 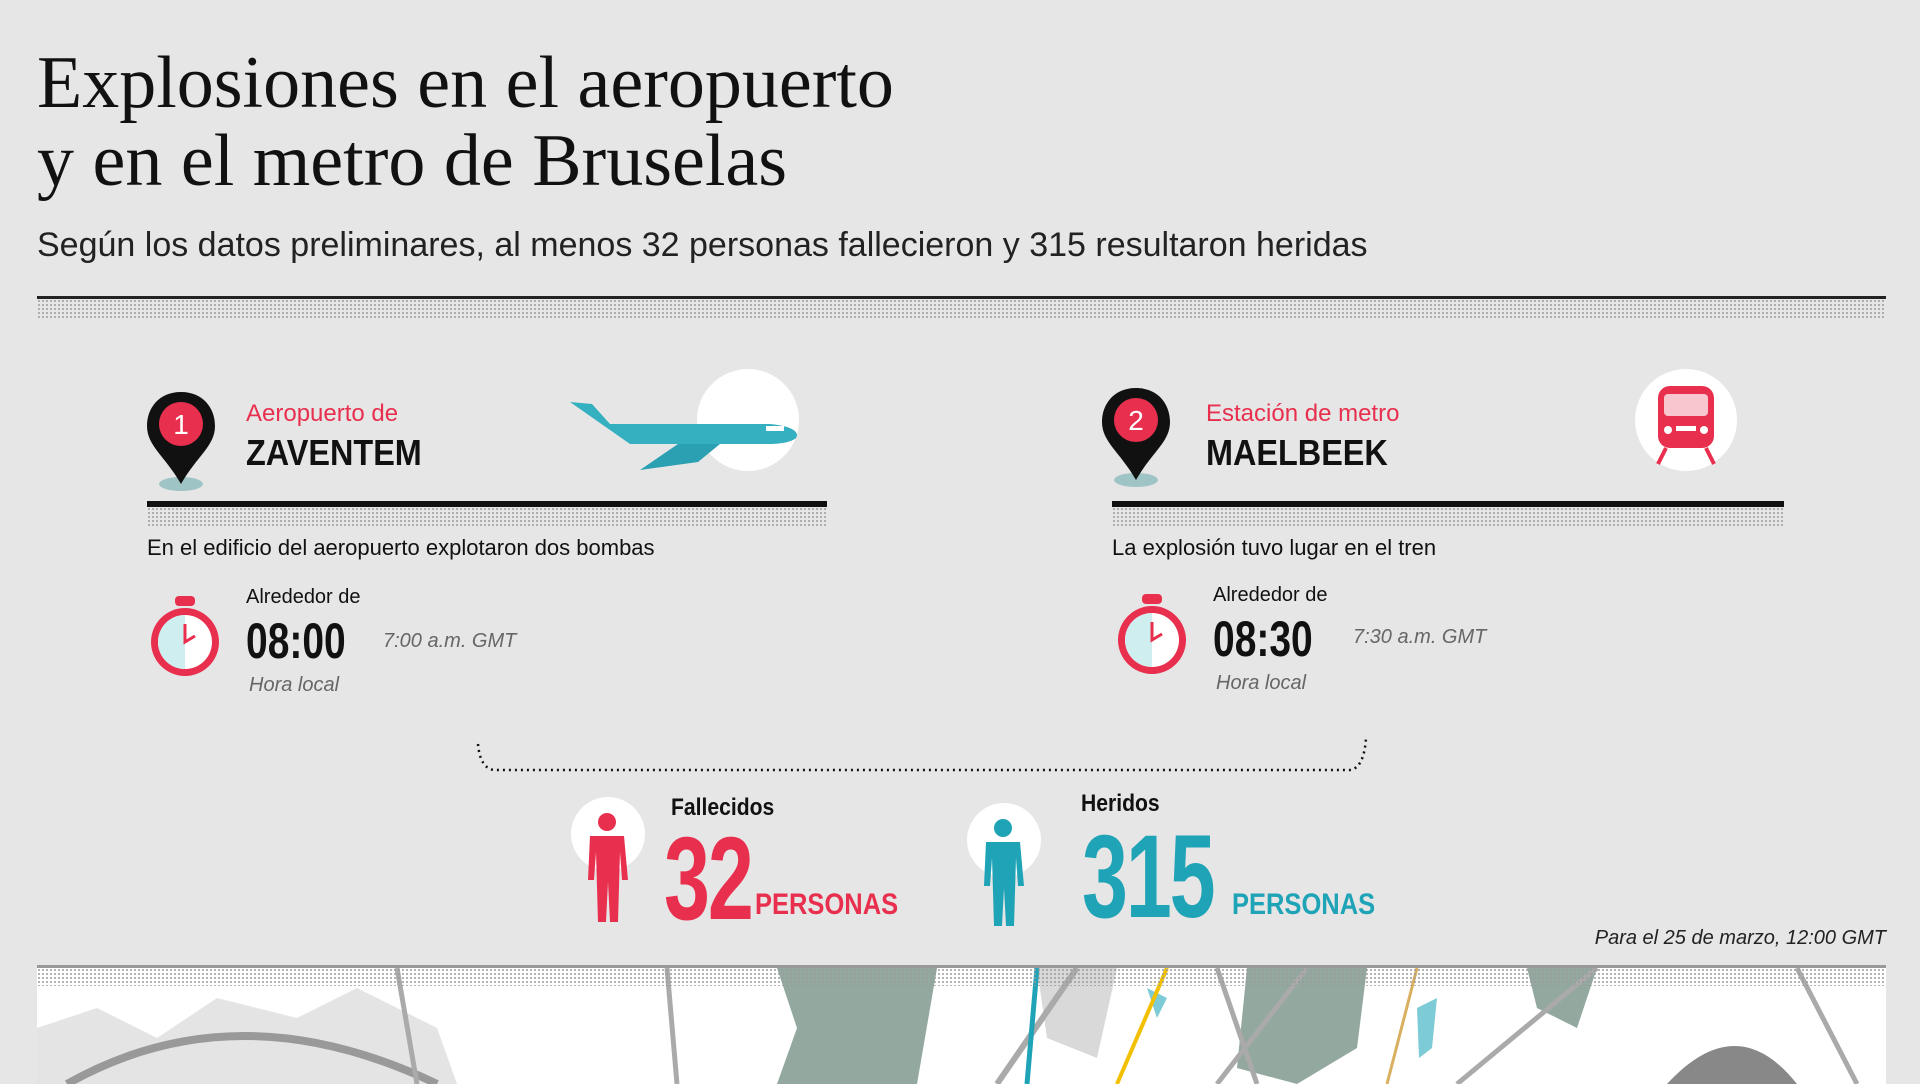 What do you see at coordinates (1136, 420) in the screenshot?
I see `svg-text: 2` at bounding box center [1136, 420].